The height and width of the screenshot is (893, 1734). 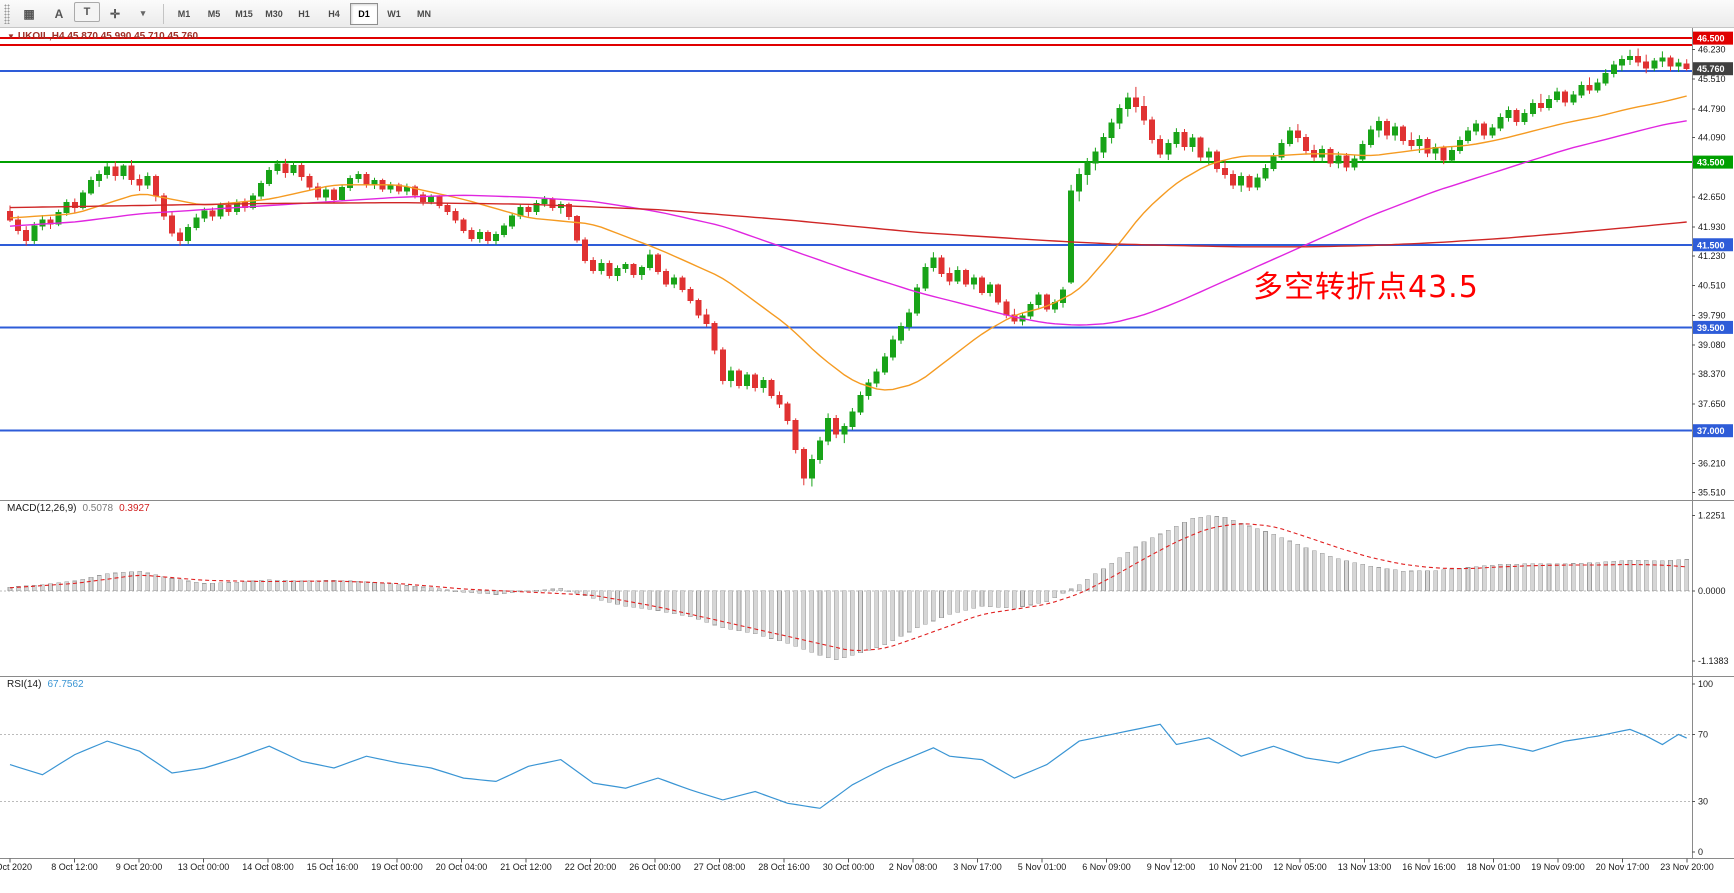 What do you see at coordinates (1712, 463) in the screenshot?
I see `svg-text: 36.210` at bounding box center [1712, 463].